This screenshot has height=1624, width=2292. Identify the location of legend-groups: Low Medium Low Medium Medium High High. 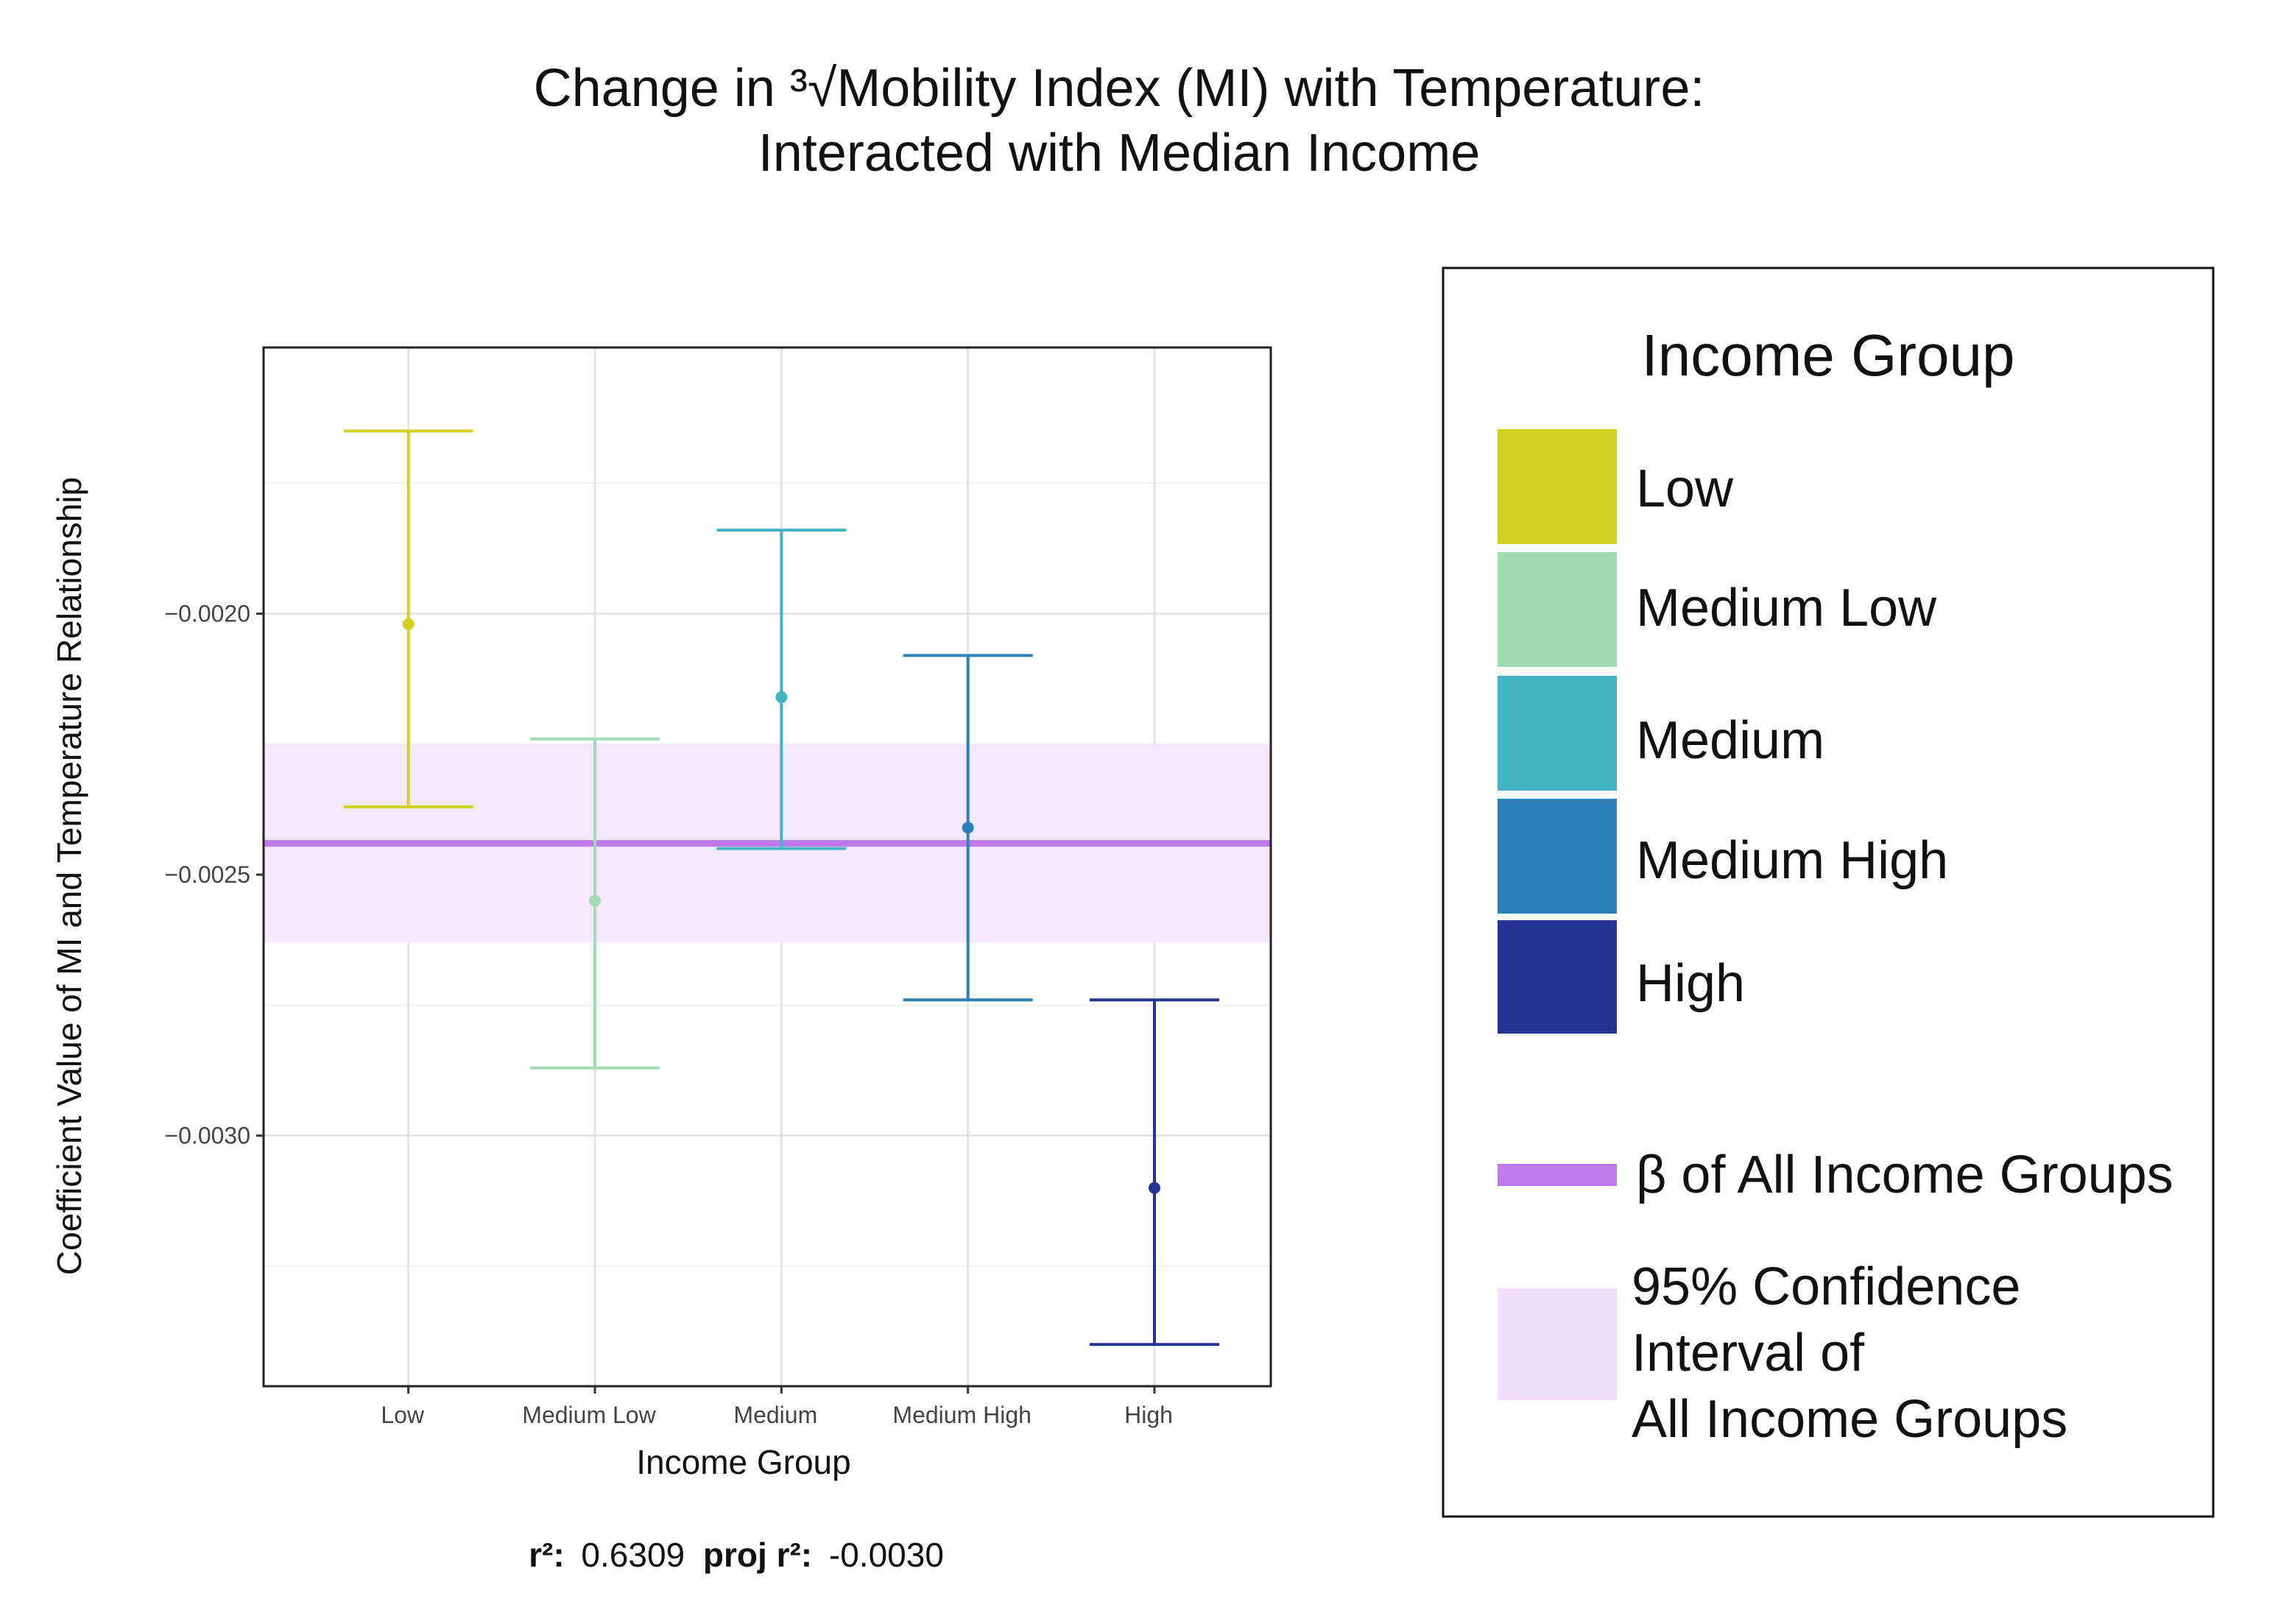
(1723, 731).